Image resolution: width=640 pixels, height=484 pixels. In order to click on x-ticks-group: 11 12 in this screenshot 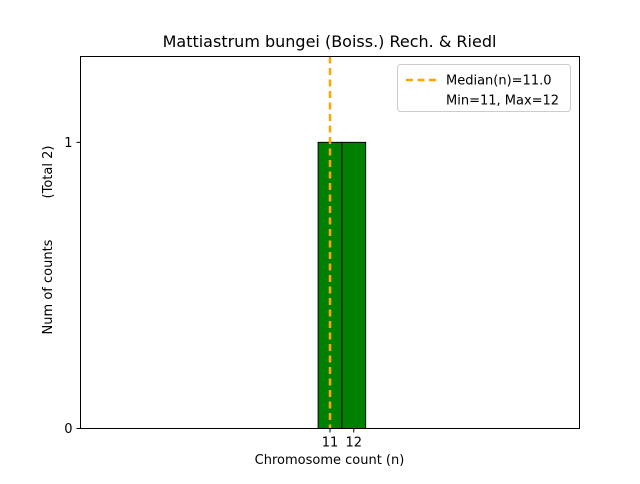, I will do `click(342, 439)`.